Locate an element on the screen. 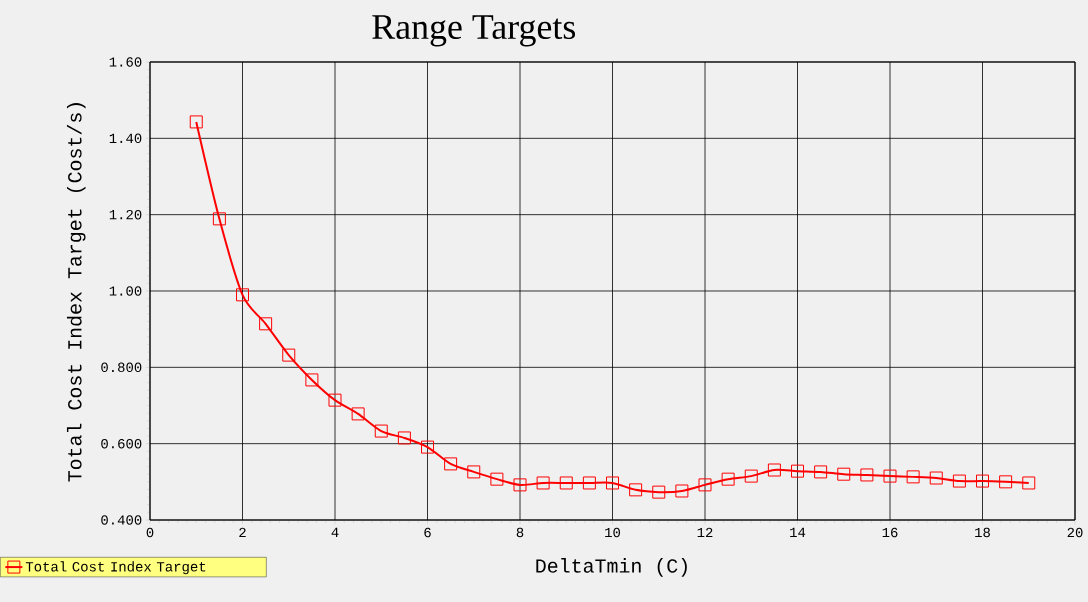 The image size is (1088, 602). x-tick-label: 2 is located at coordinates (242, 532).